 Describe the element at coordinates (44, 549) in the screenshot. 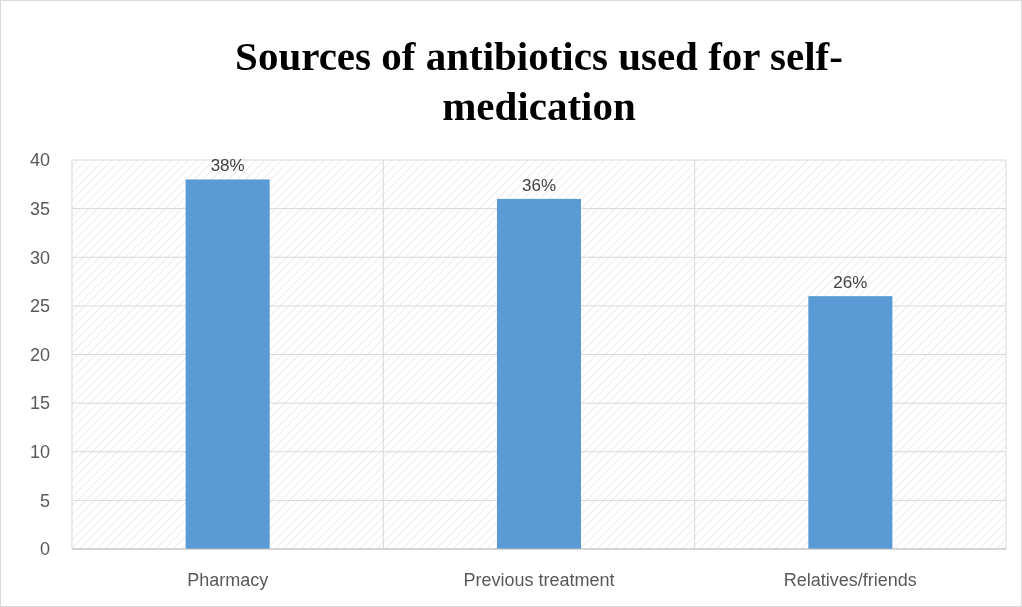

I see `y-tick-label: 0` at that location.